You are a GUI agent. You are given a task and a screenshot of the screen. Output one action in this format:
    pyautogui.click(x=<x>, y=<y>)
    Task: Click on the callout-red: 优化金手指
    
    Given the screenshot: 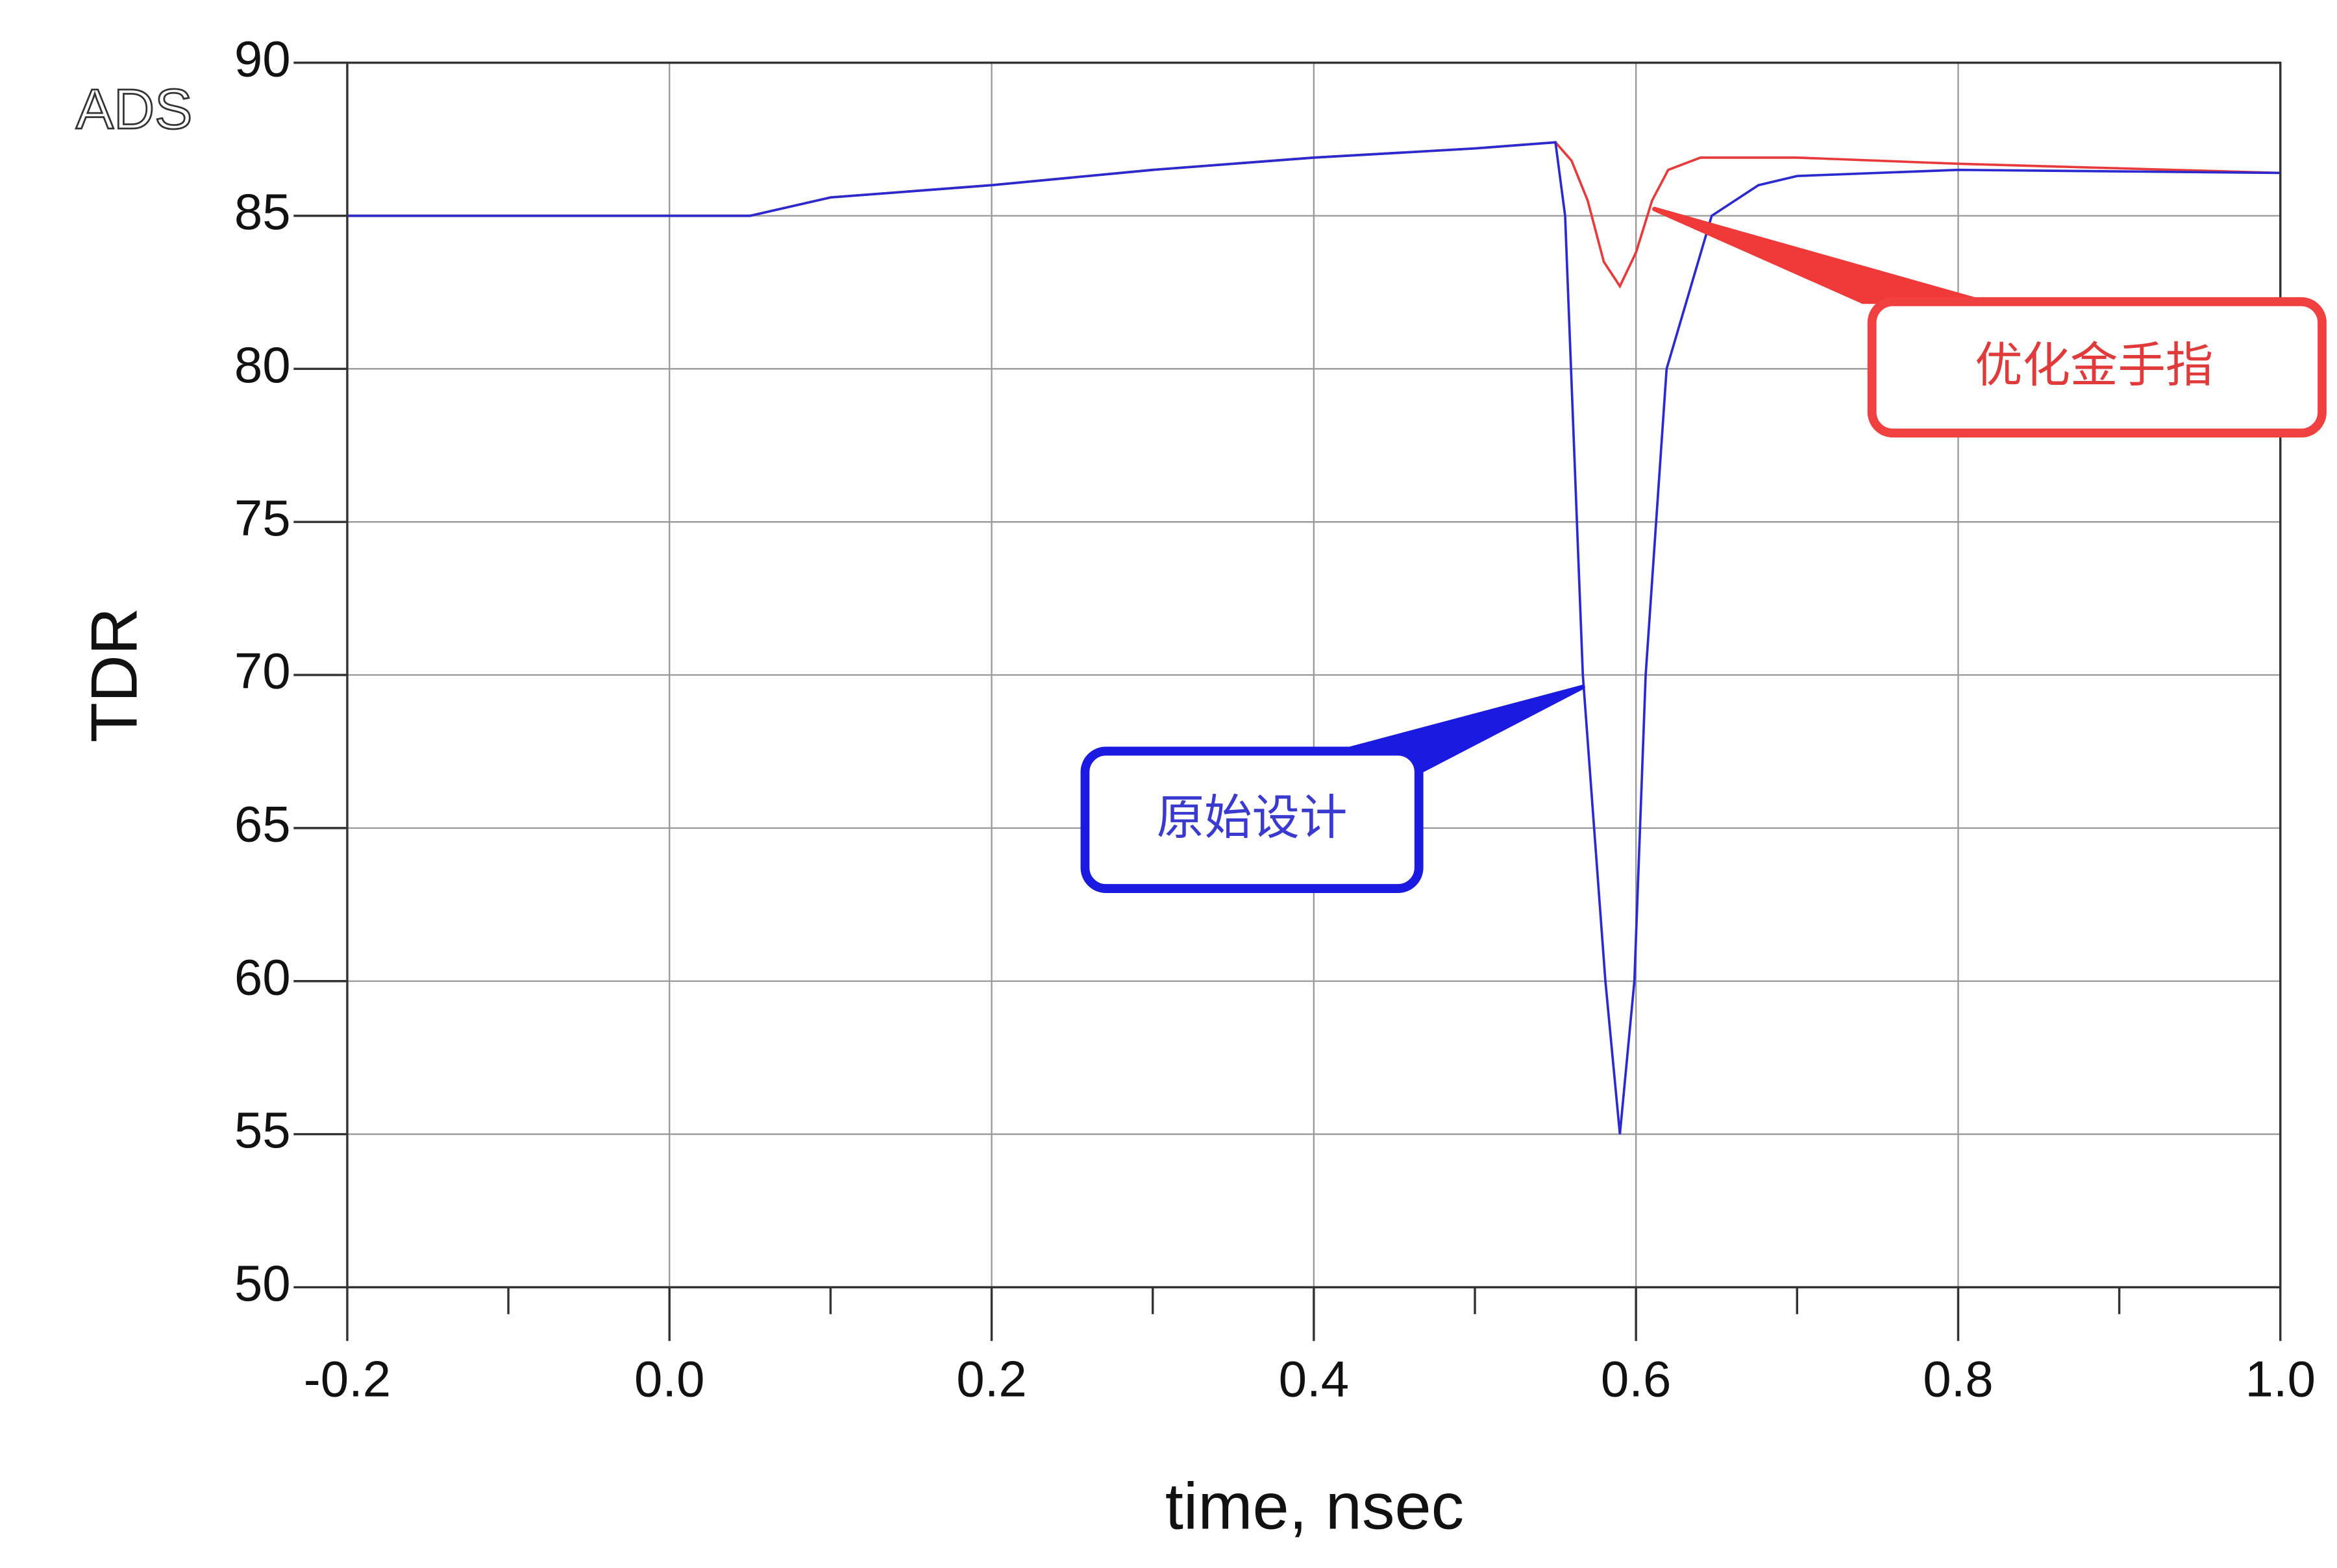 What is the action you would take?
    pyautogui.click(x=1989, y=322)
    